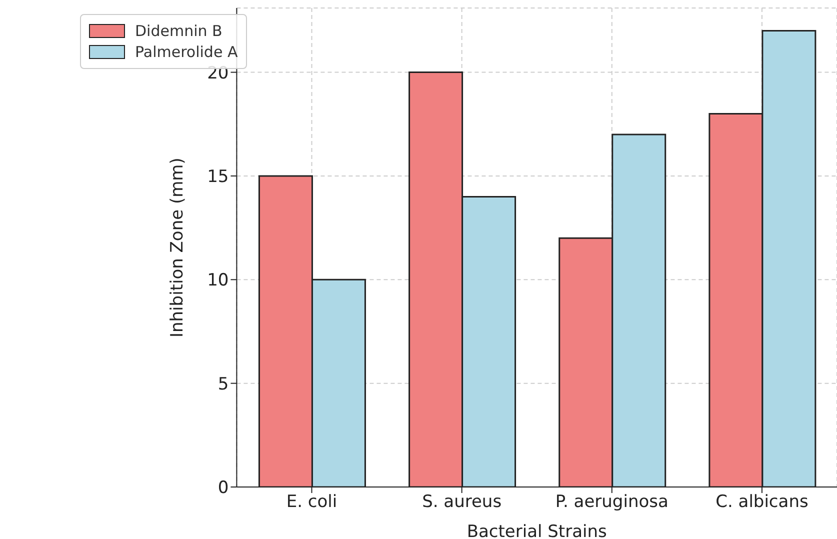 The image size is (837, 539). Describe the element at coordinates (218, 176) in the screenshot. I see `y-tick-label: 15` at that location.